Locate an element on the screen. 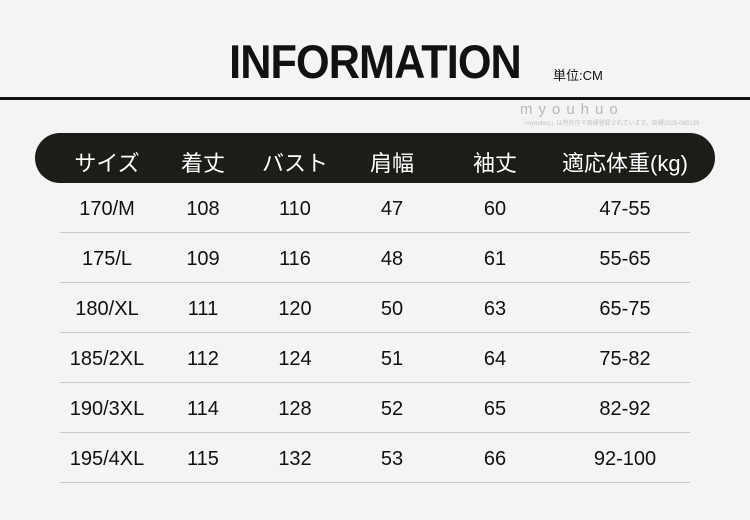 This screenshot has height=520, width=750. table-cell: 82-92 is located at coordinates (625, 409).